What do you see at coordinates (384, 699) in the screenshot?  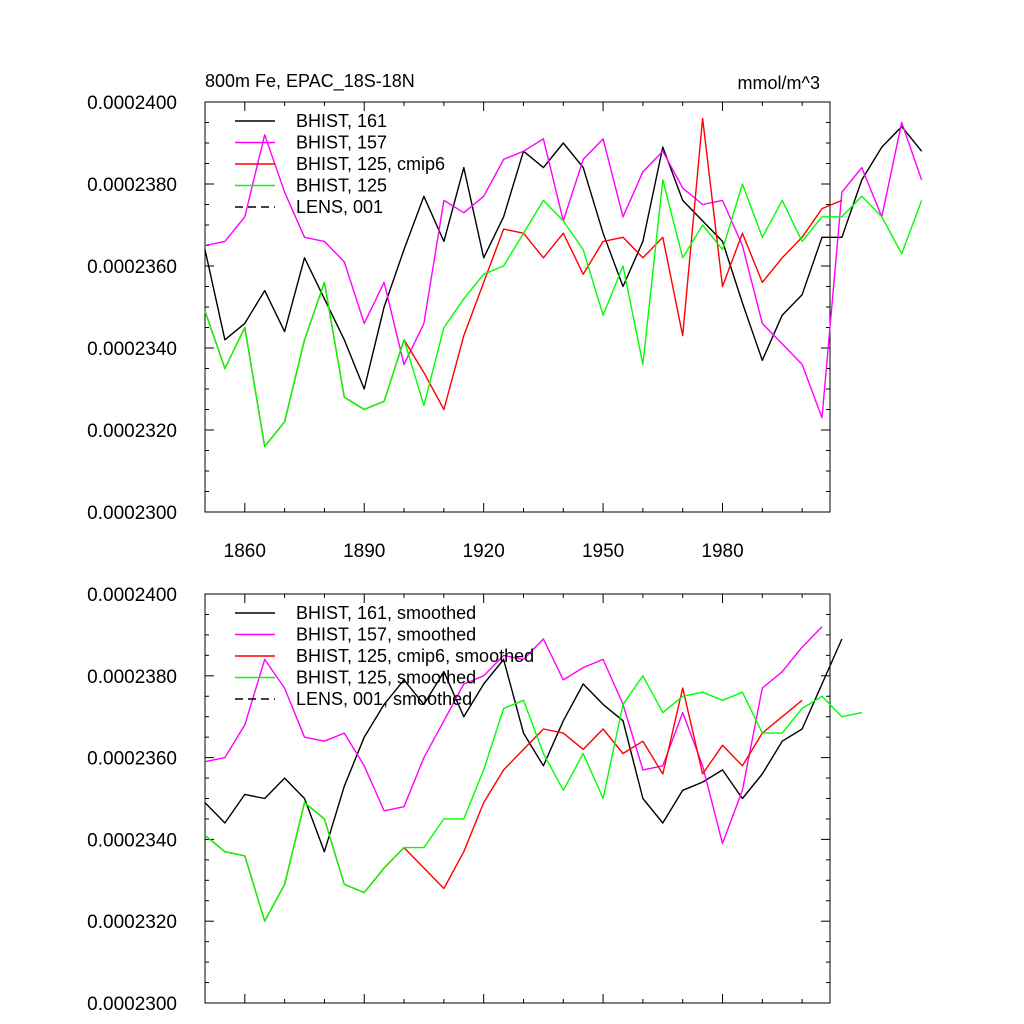 I see `legend-label-5: LENS, 001, smoothed` at bounding box center [384, 699].